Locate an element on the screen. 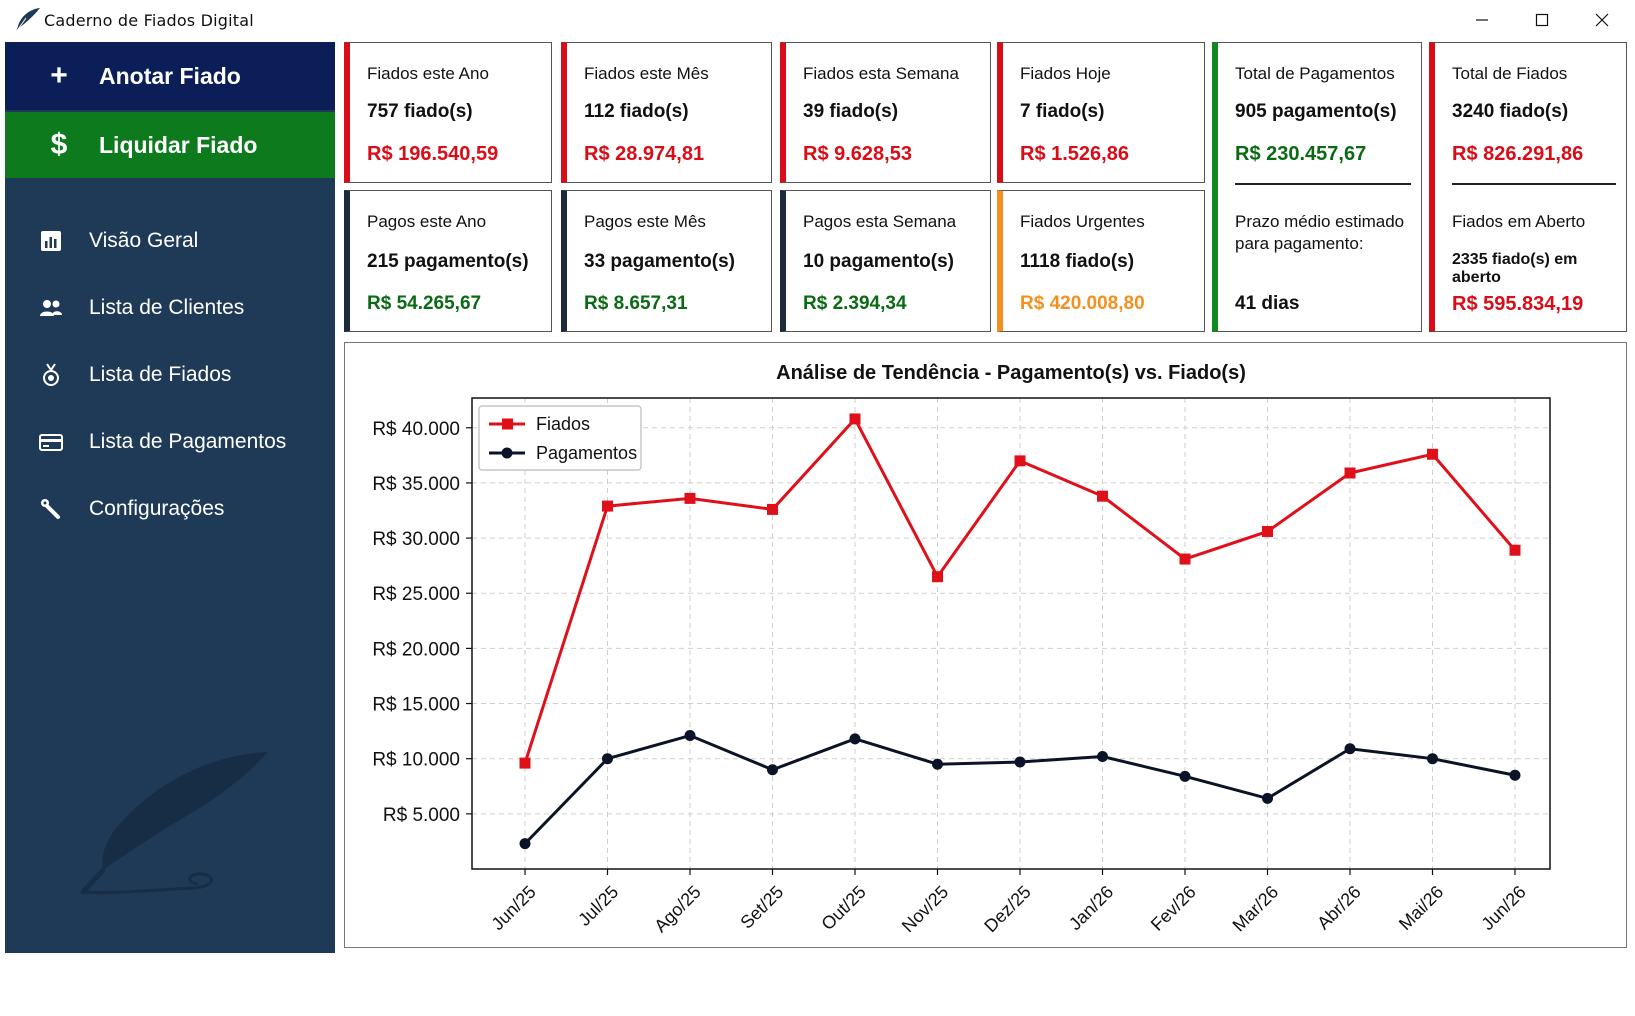  minimize-icon is located at coordinates (1482, 20).